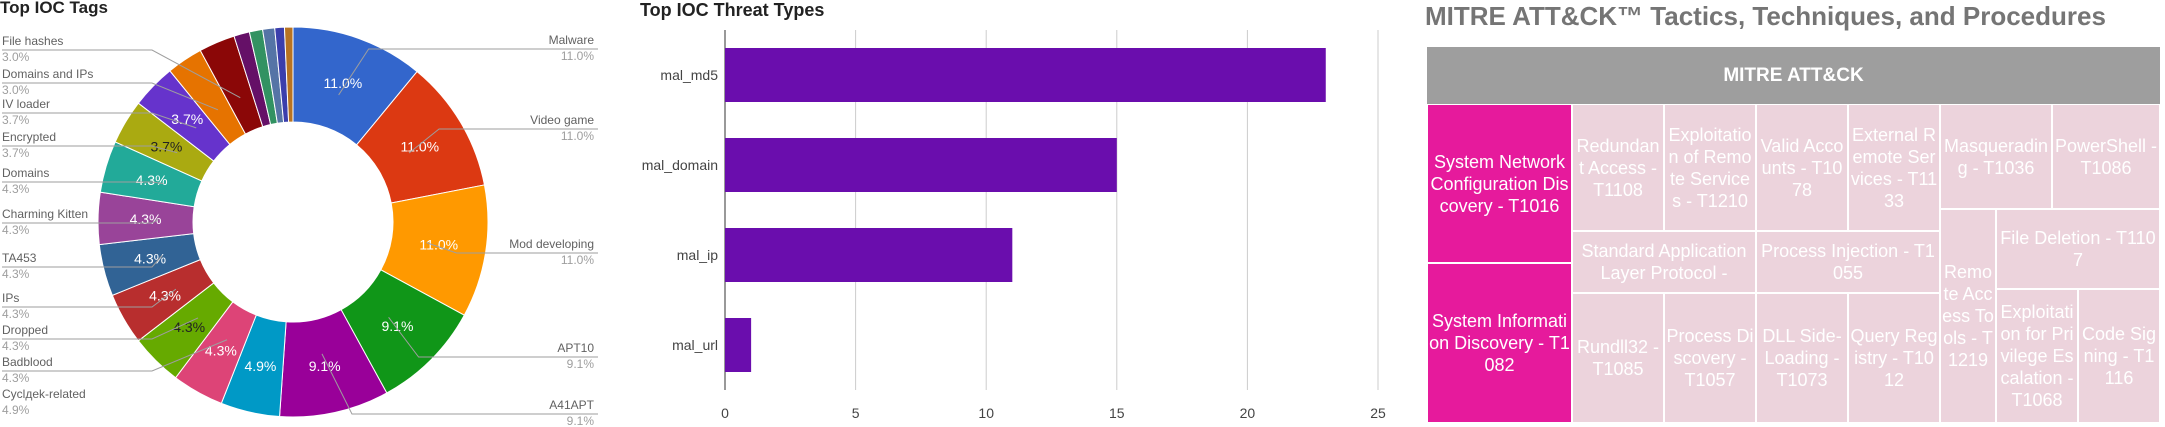  What do you see at coordinates (856, 413) in the screenshot?
I see `x-tick-label: 5` at bounding box center [856, 413].